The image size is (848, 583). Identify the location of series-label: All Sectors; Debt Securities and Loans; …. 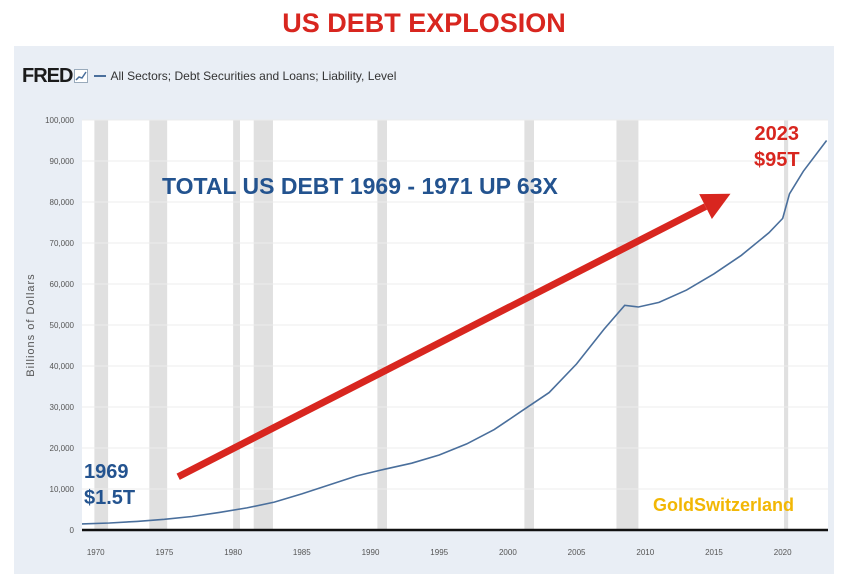
(253, 76).